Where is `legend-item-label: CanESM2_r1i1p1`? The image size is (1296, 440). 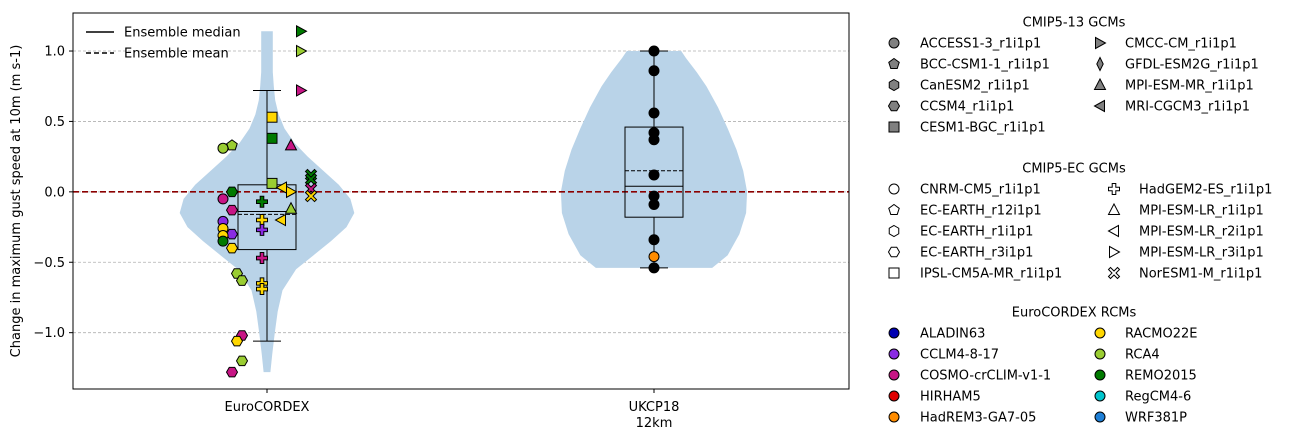 legend-item-label: CanESM2_r1i1p1 is located at coordinates (975, 86).